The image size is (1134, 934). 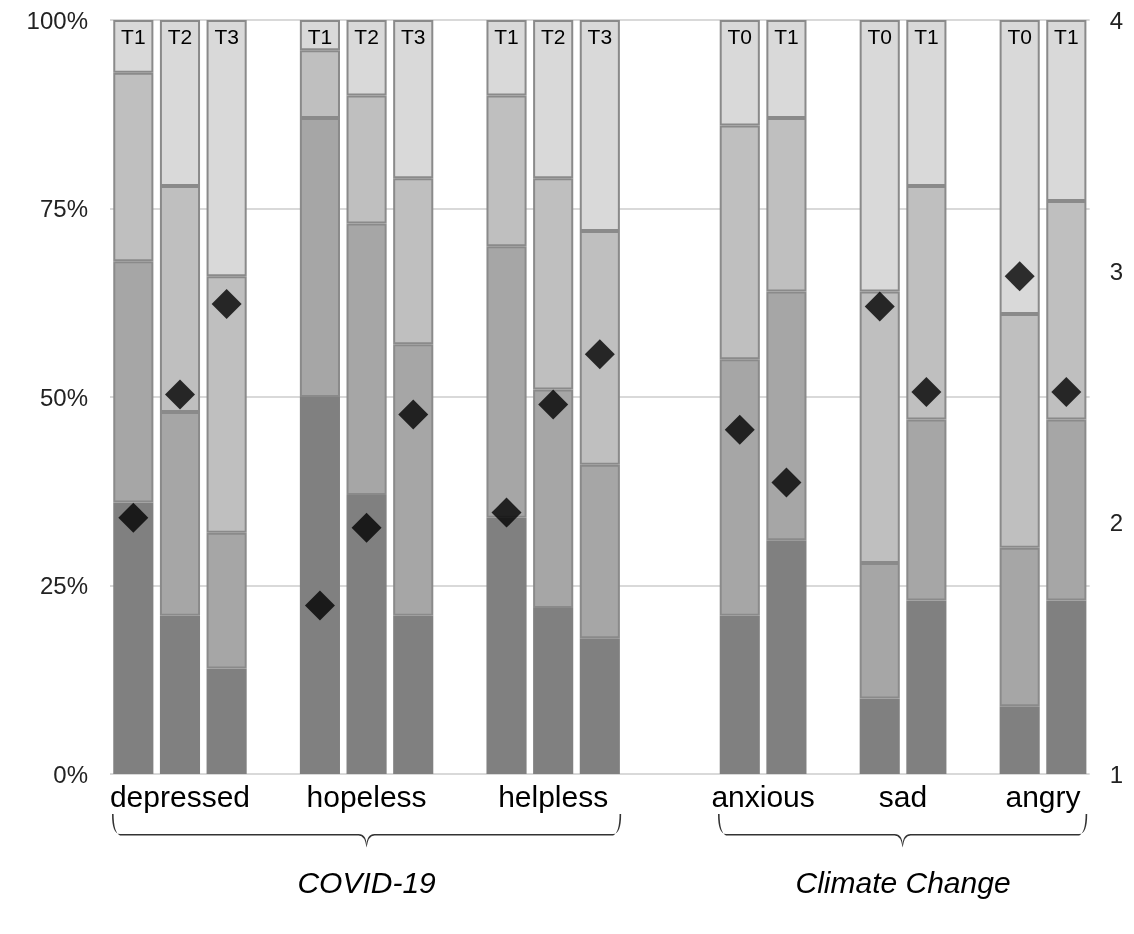 I want to click on y-tick-label: 75%, so click(x=63, y=208).